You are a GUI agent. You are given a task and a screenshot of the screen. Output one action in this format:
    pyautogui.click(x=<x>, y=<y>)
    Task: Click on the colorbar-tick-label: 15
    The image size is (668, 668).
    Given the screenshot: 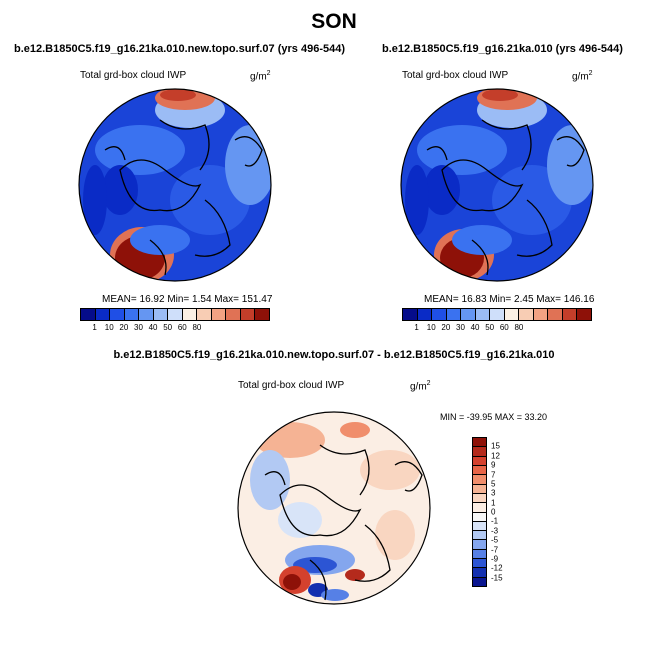 What is the action you would take?
    pyautogui.click(x=495, y=446)
    